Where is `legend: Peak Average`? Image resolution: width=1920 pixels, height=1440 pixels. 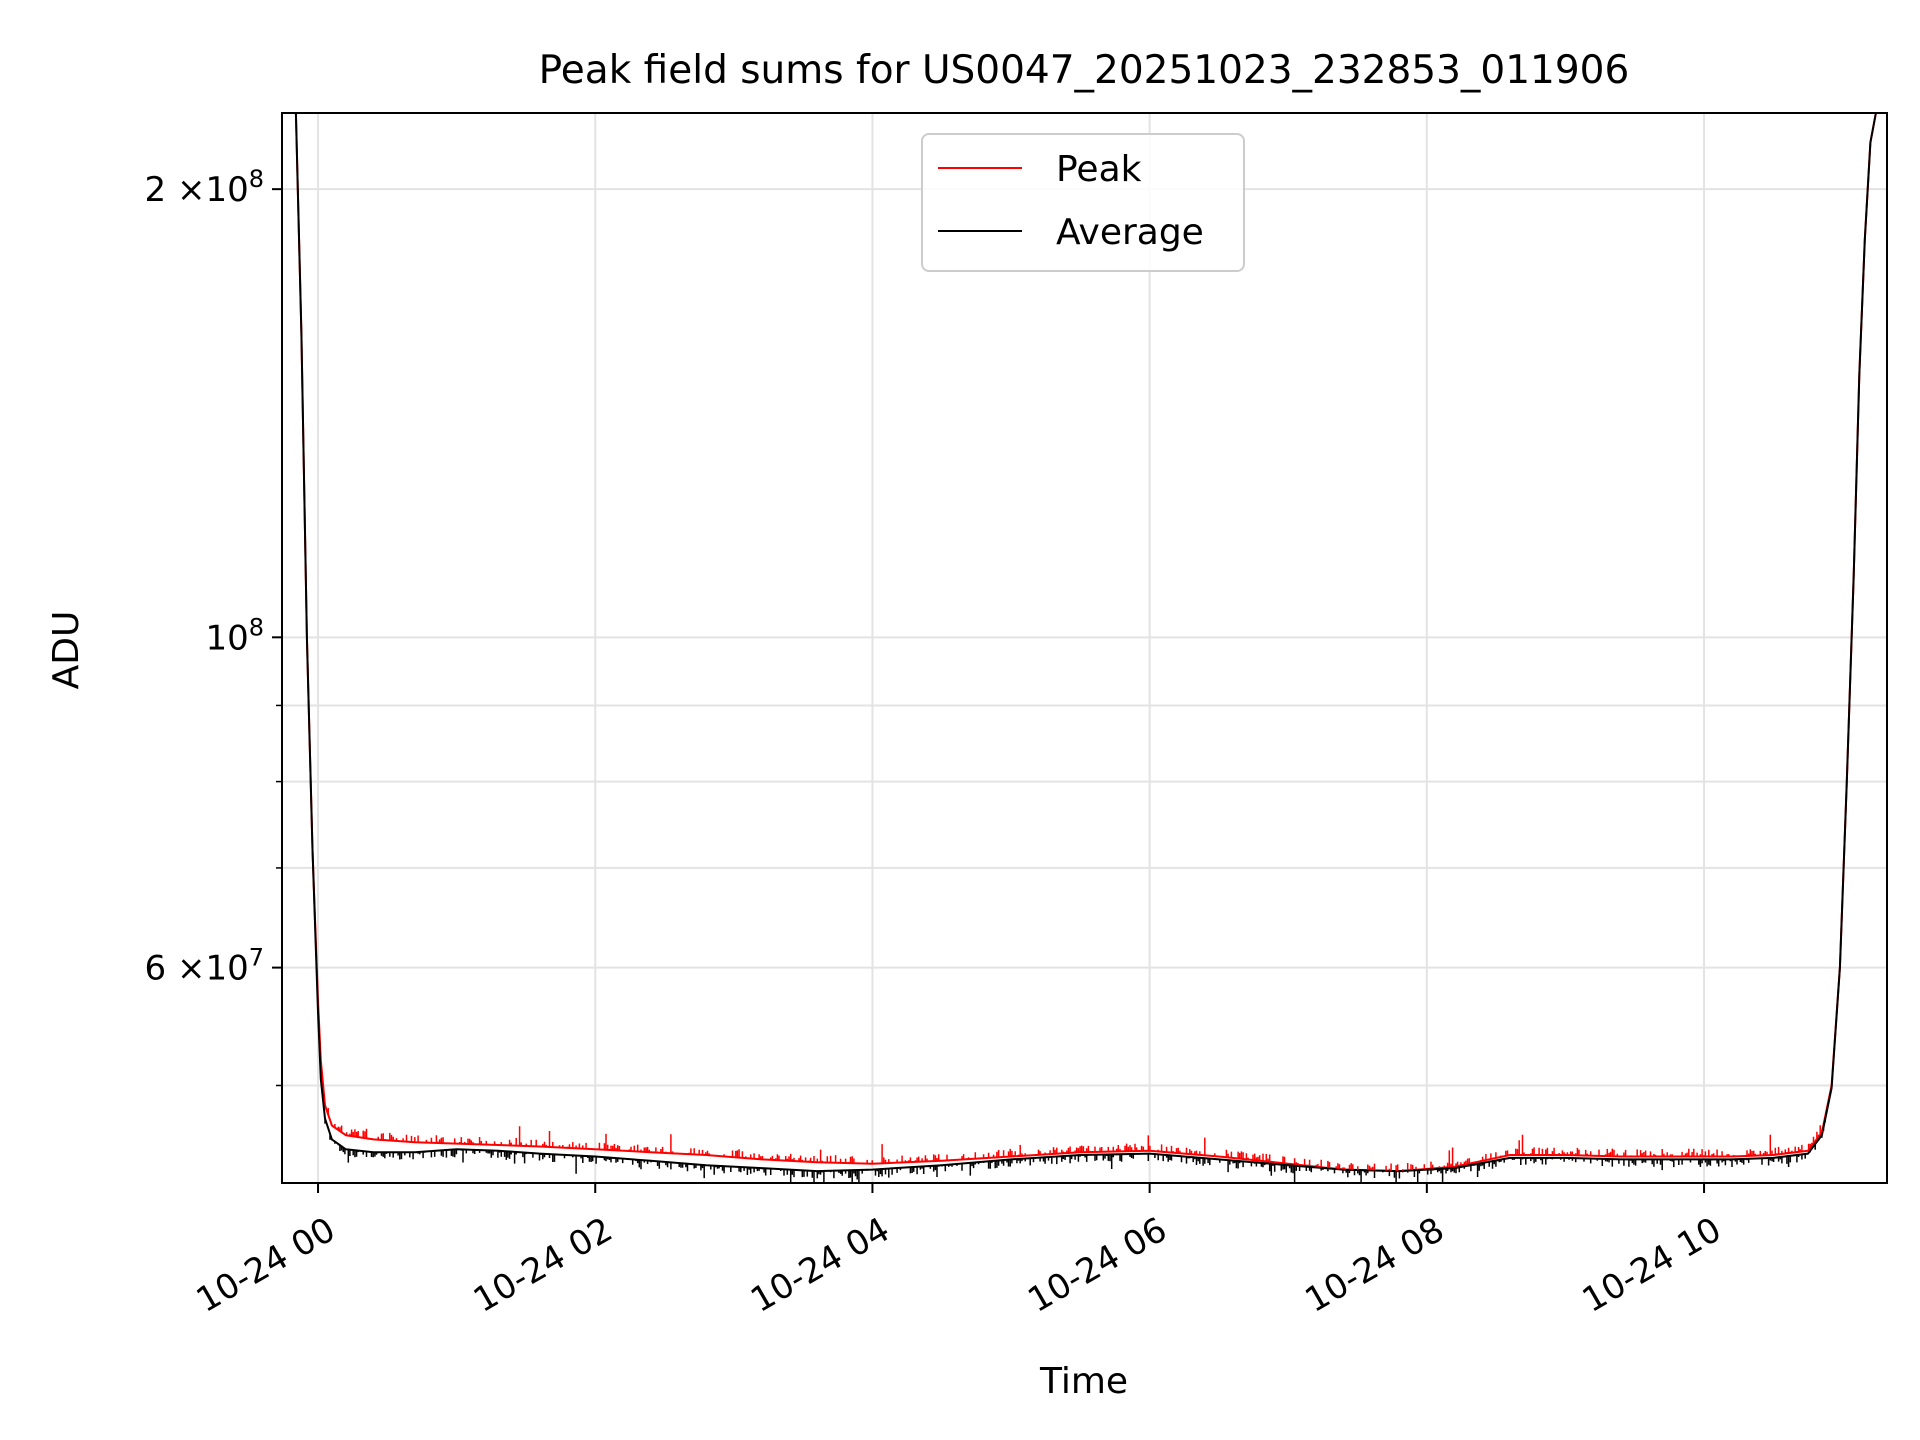 legend: Peak Average is located at coordinates (1083, 202).